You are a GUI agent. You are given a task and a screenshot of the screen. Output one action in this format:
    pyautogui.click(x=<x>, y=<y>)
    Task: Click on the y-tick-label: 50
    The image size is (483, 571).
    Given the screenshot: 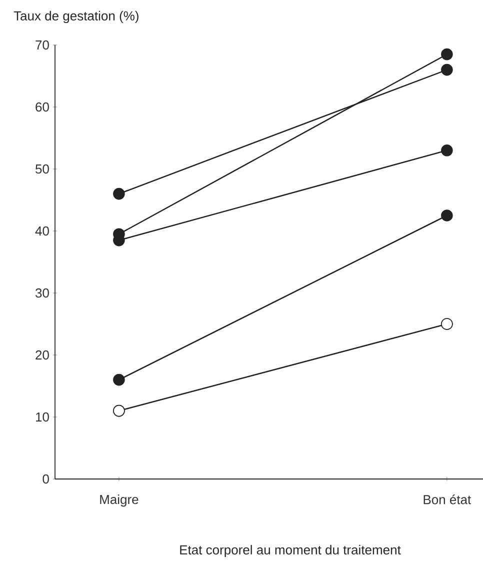 What is the action you would take?
    pyautogui.click(x=42, y=169)
    